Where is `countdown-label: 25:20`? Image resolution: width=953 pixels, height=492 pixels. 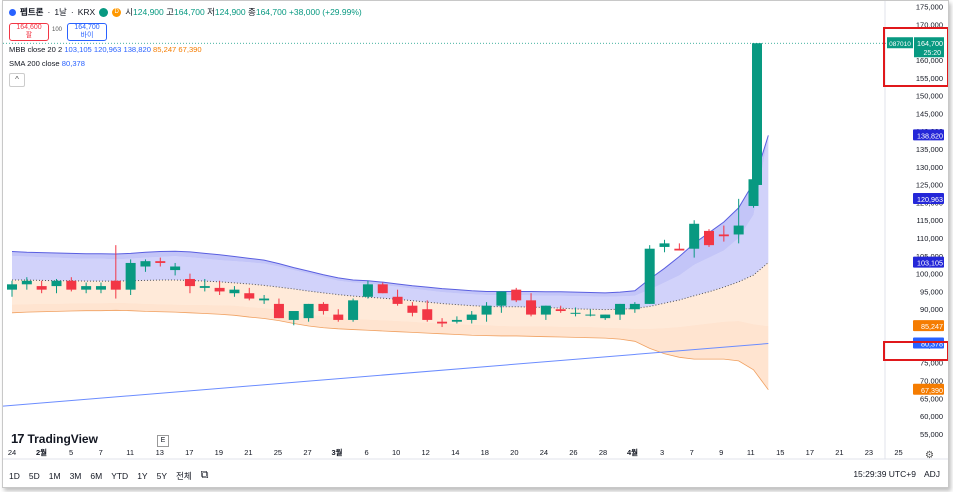 countdown-label: 25:20 is located at coordinates (932, 53).